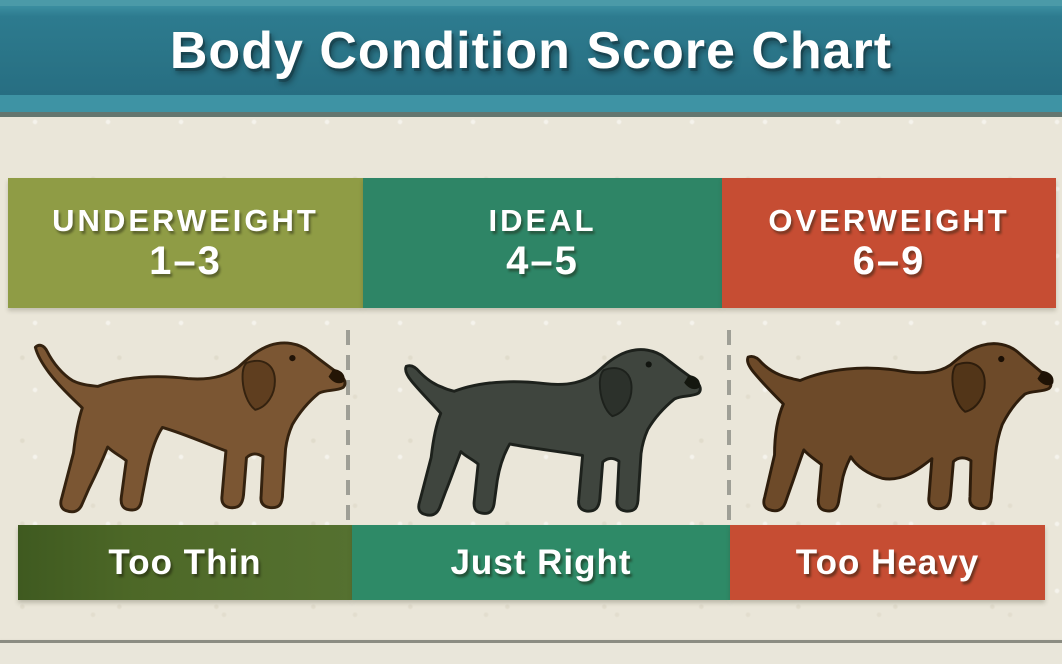 The height and width of the screenshot is (664, 1062). I want to click on title-banner: Body Condition Score Chart, so click(531, 47).